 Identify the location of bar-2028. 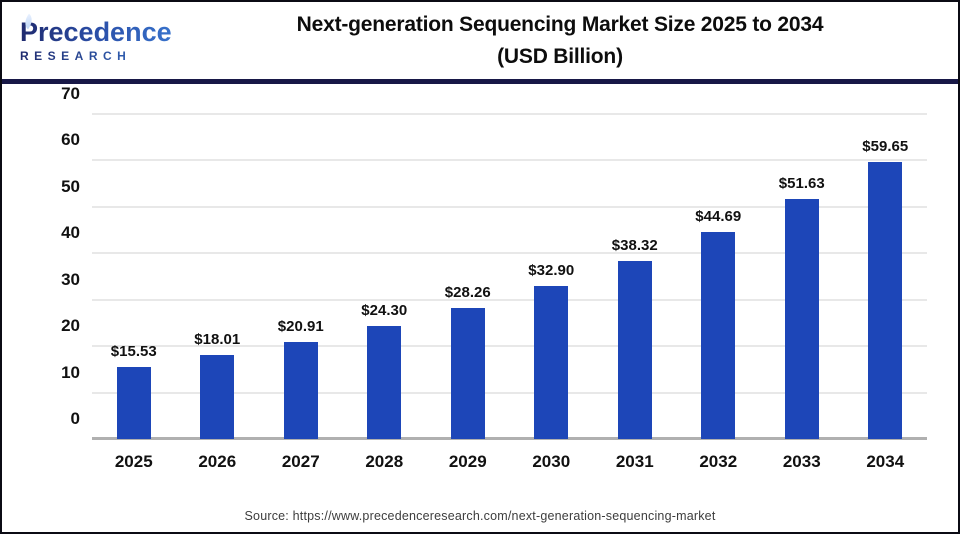
(384, 382).